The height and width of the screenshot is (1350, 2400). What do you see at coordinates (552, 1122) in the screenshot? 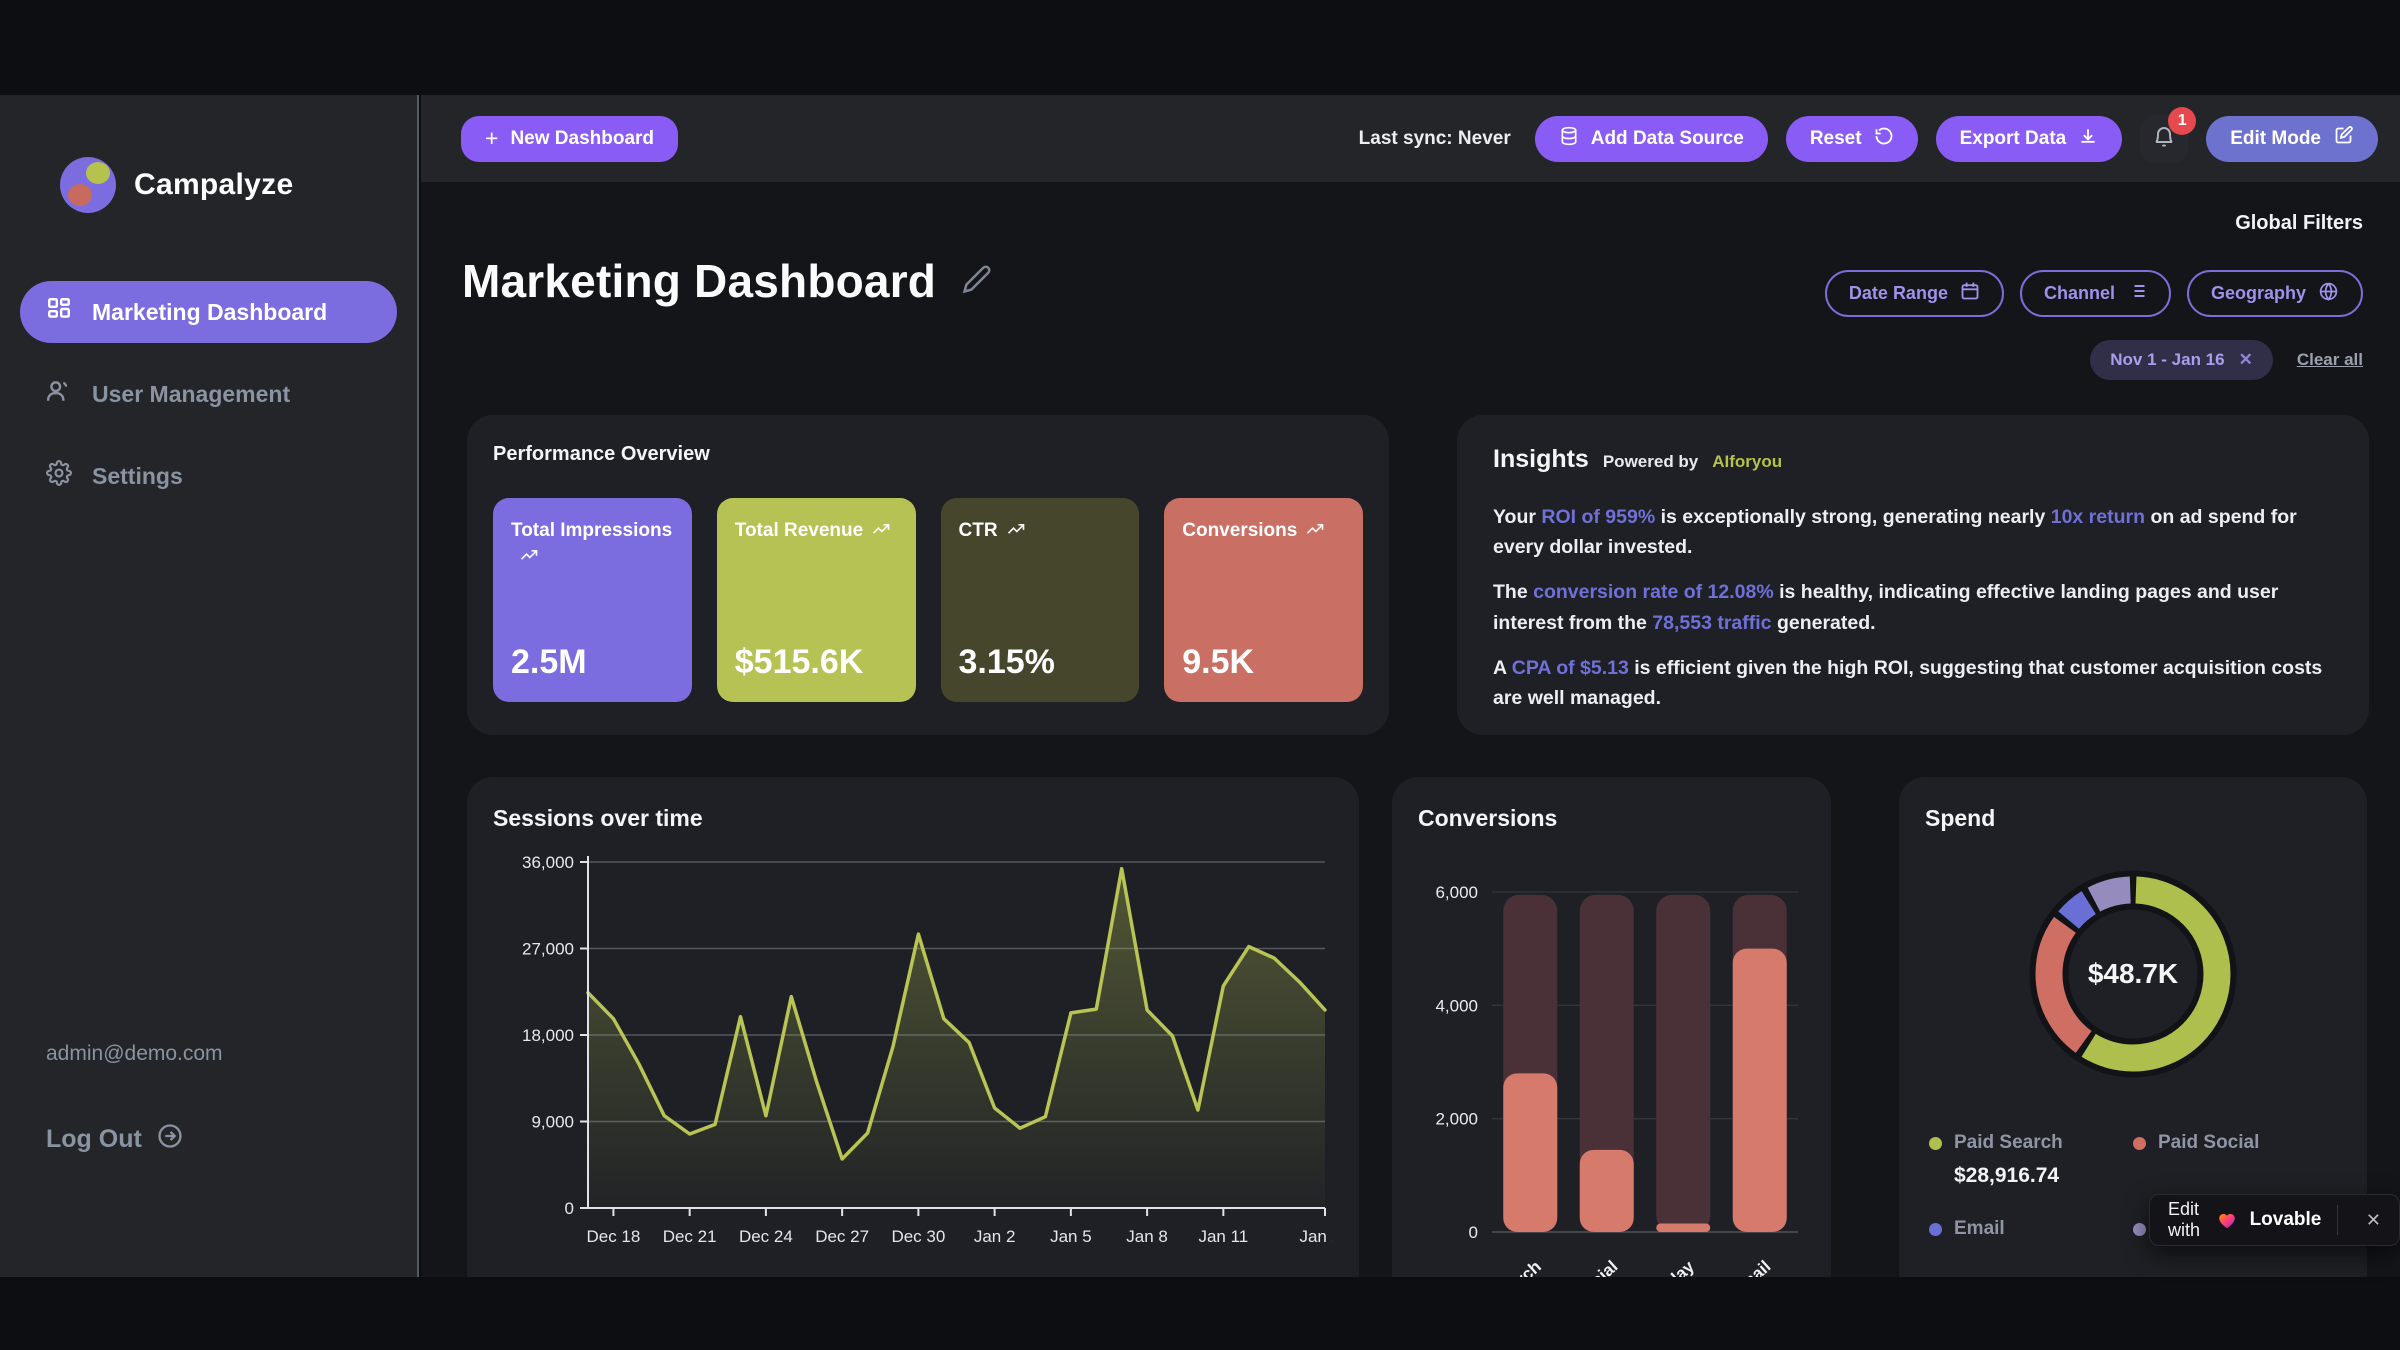
I see `svg-text: 9,000` at bounding box center [552, 1122].